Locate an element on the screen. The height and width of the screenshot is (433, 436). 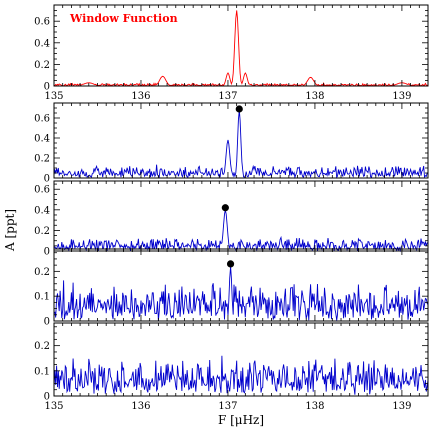
y-axis-label: A [ppt] is located at coordinates (10, 230).